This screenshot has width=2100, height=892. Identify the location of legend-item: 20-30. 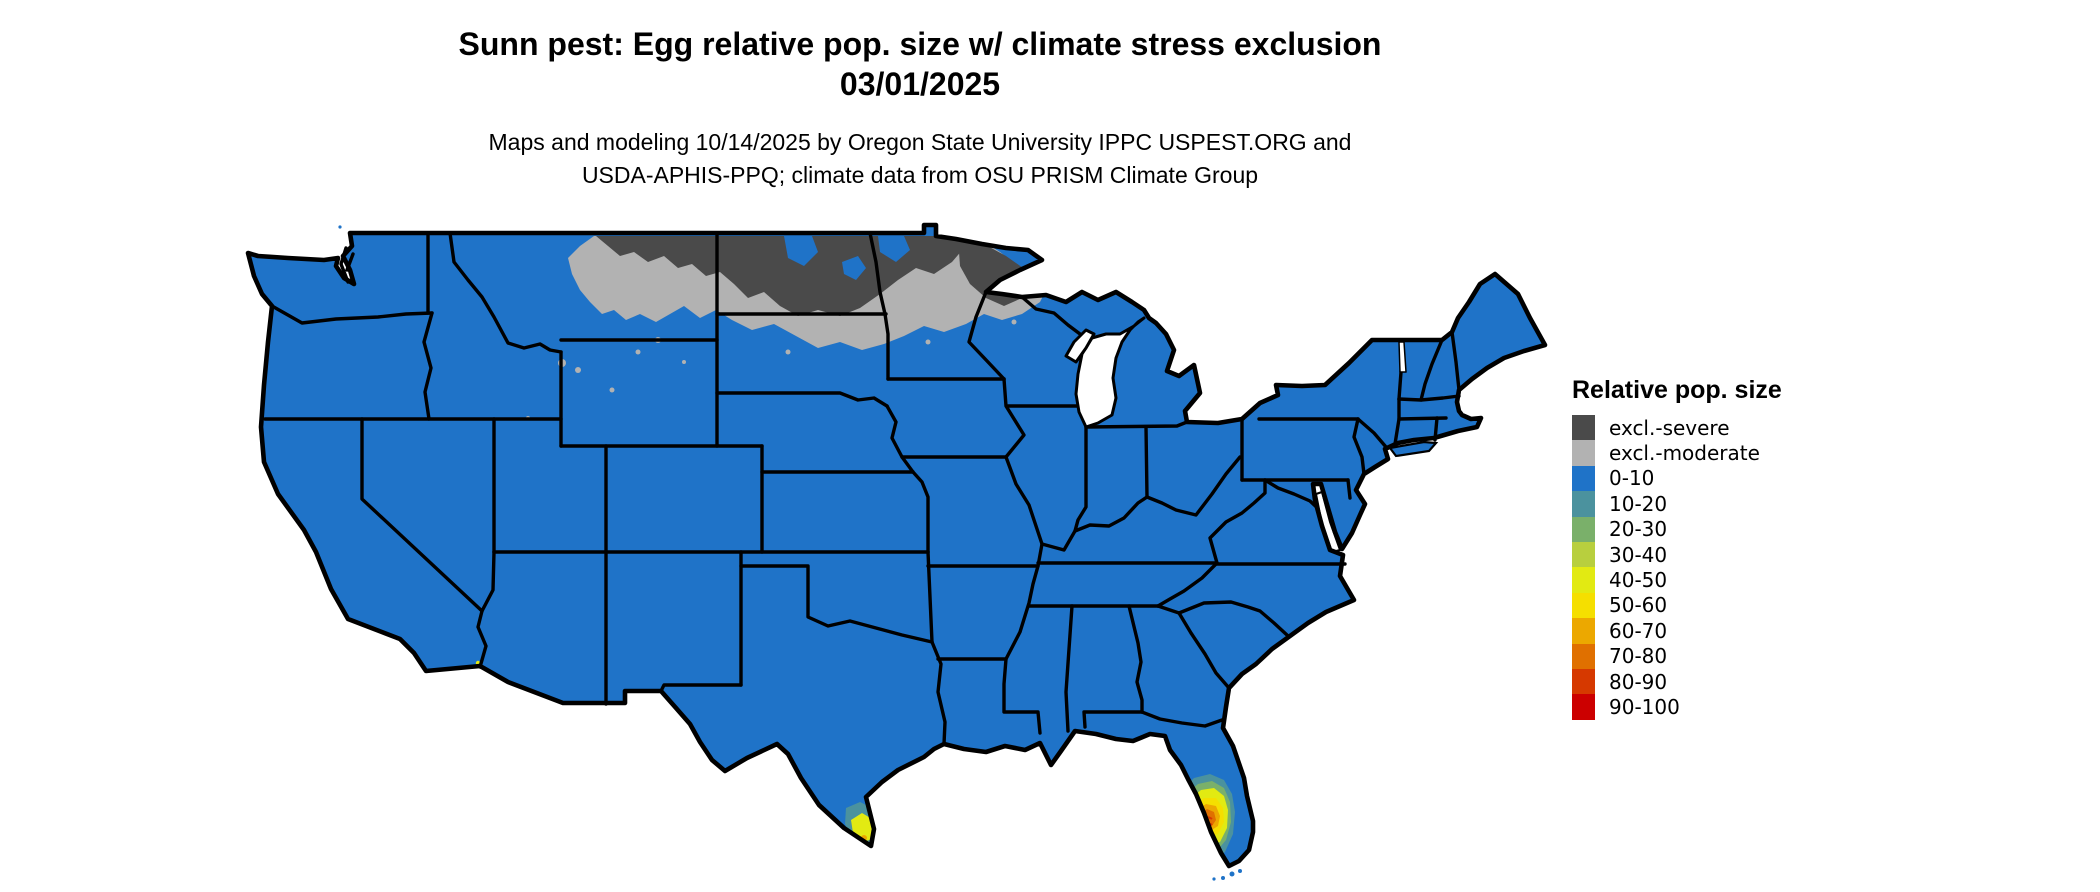
(1677, 529).